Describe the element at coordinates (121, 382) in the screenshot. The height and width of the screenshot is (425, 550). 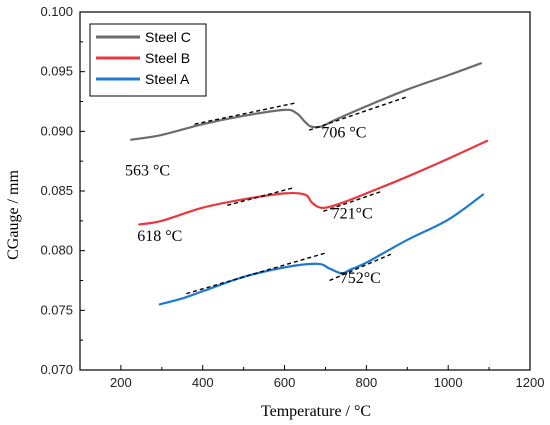
I see `x-tick-label: 200` at that location.